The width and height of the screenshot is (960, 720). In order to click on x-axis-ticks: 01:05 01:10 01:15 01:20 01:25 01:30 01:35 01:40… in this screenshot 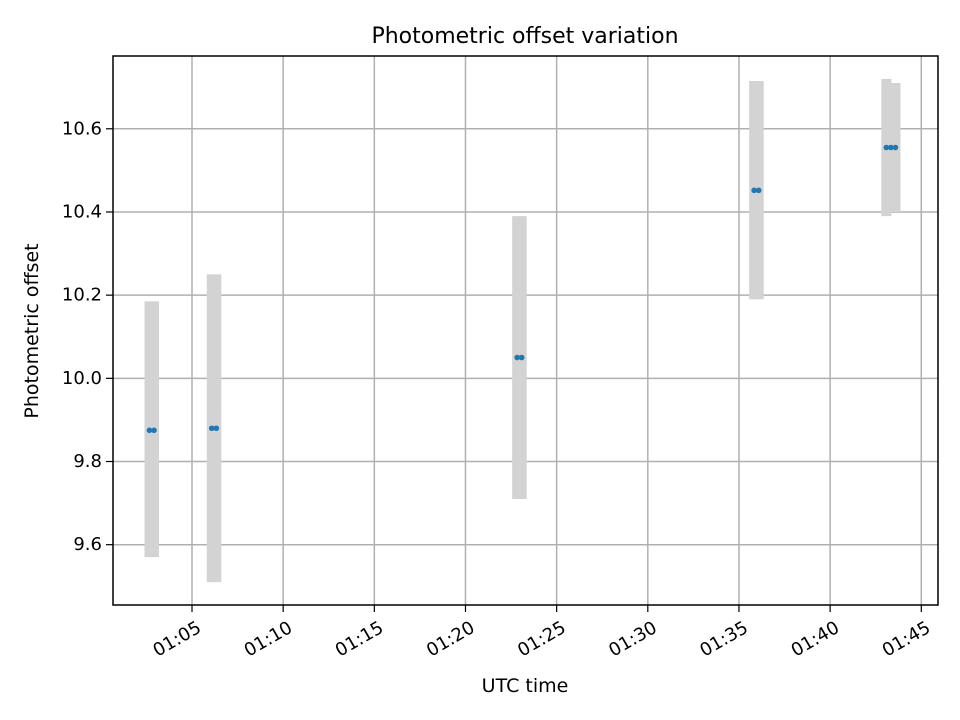, I will do `click(541, 633)`.